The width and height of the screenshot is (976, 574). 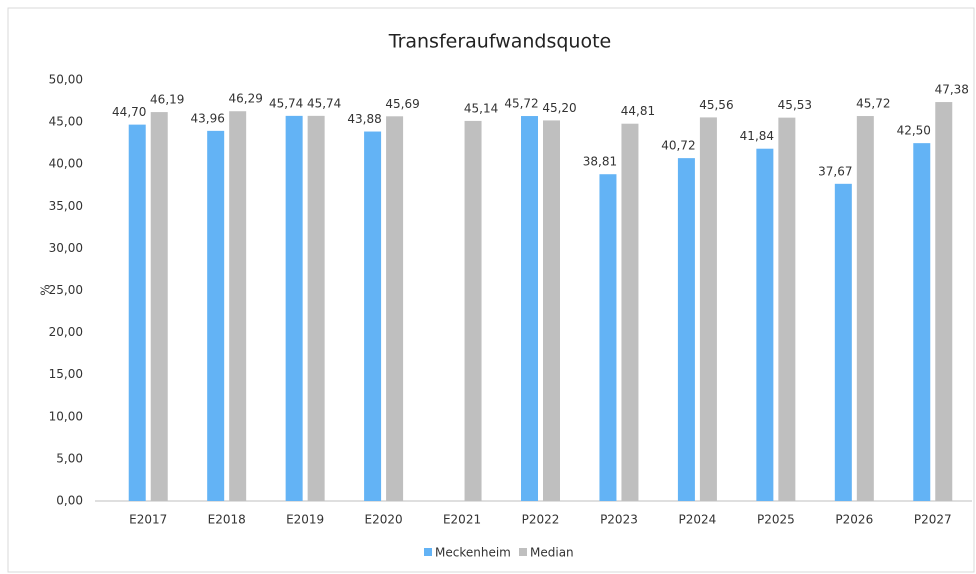 I want to click on y-axis-label: %, so click(x=46, y=289).